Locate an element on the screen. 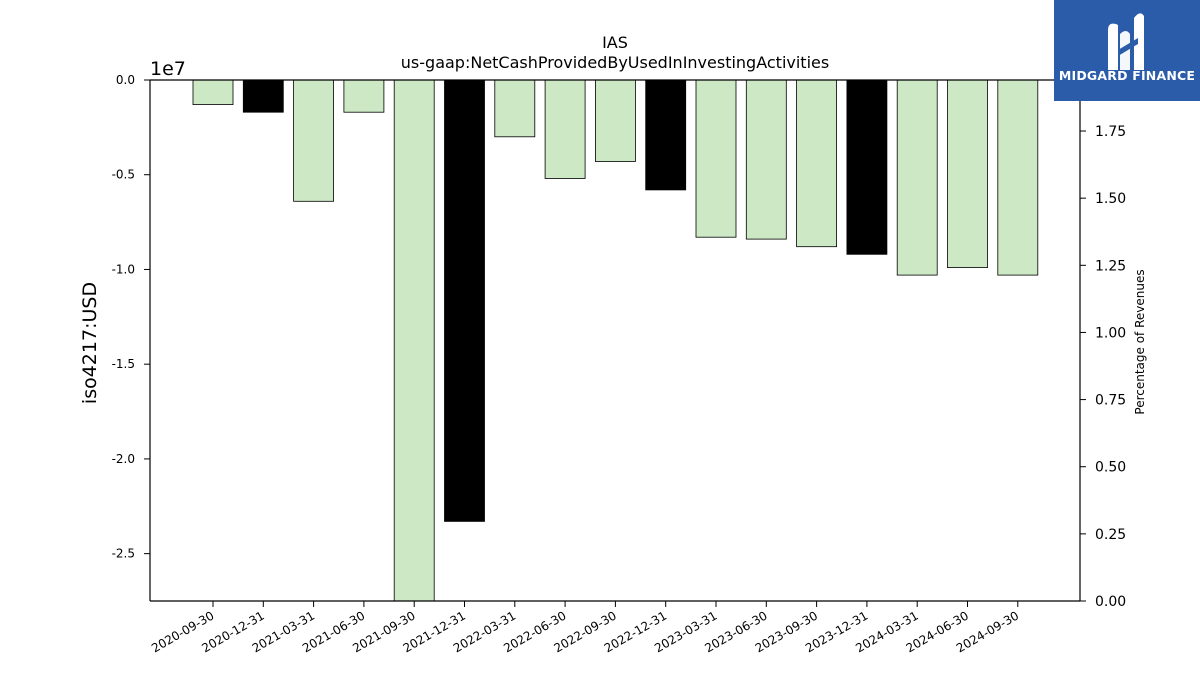  y-tick-label: -0.5 is located at coordinates (123, 175).